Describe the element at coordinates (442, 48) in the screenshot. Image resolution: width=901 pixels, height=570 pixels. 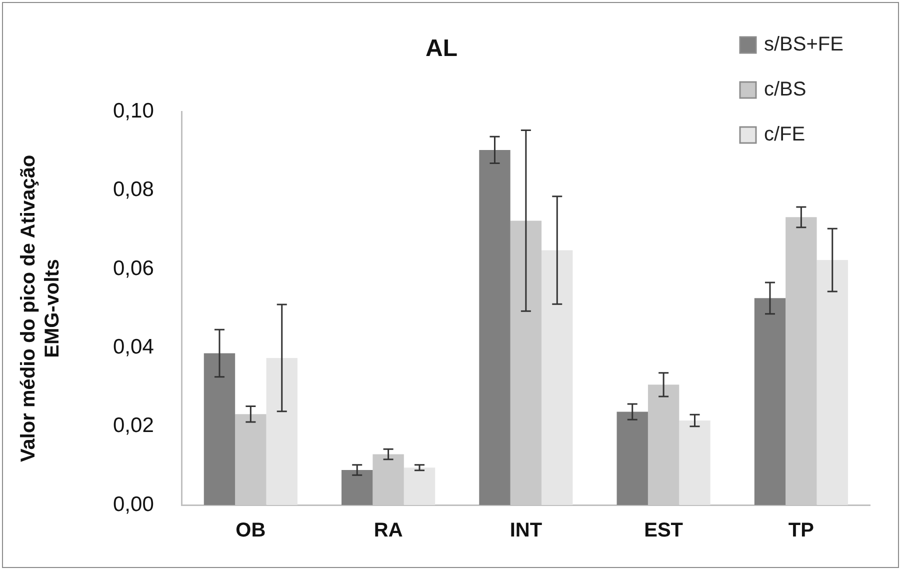
I see `chart-title: AL` at that location.